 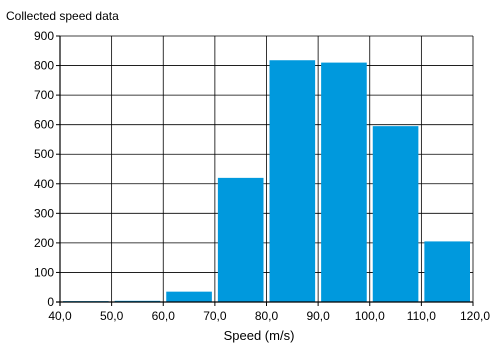 What do you see at coordinates (62, 16) in the screenshot?
I see `chart-title: Collected speed data` at bounding box center [62, 16].